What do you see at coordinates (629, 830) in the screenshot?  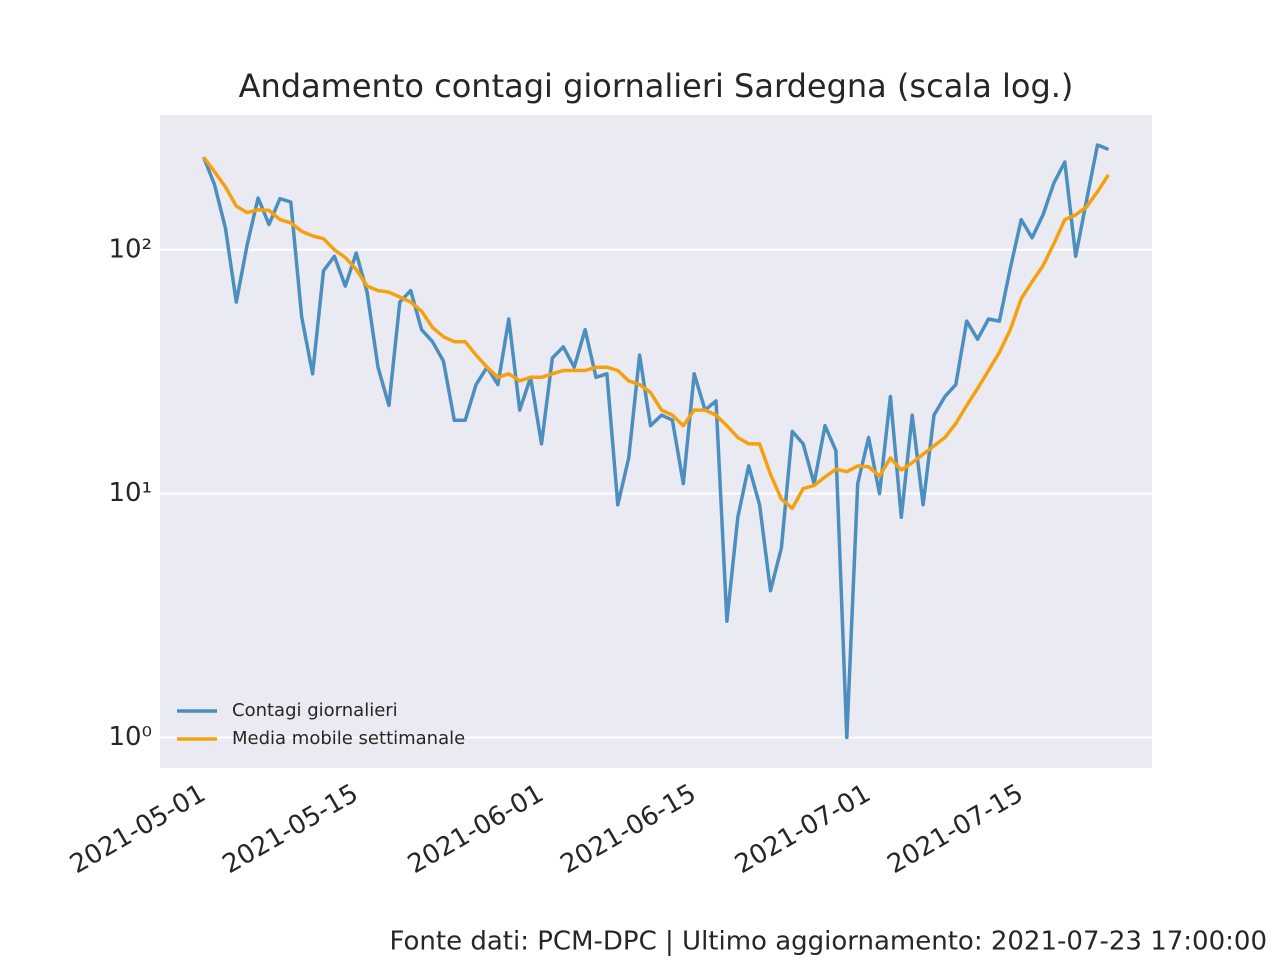 I see `x-tick-label: 2021-06-15` at bounding box center [629, 830].